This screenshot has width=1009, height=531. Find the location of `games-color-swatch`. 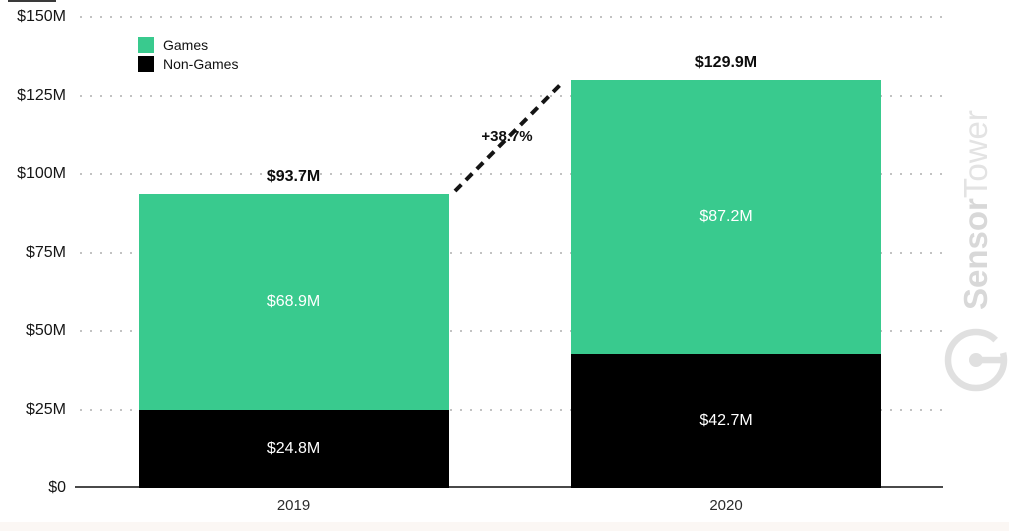

games-color-swatch is located at coordinates (146, 44).